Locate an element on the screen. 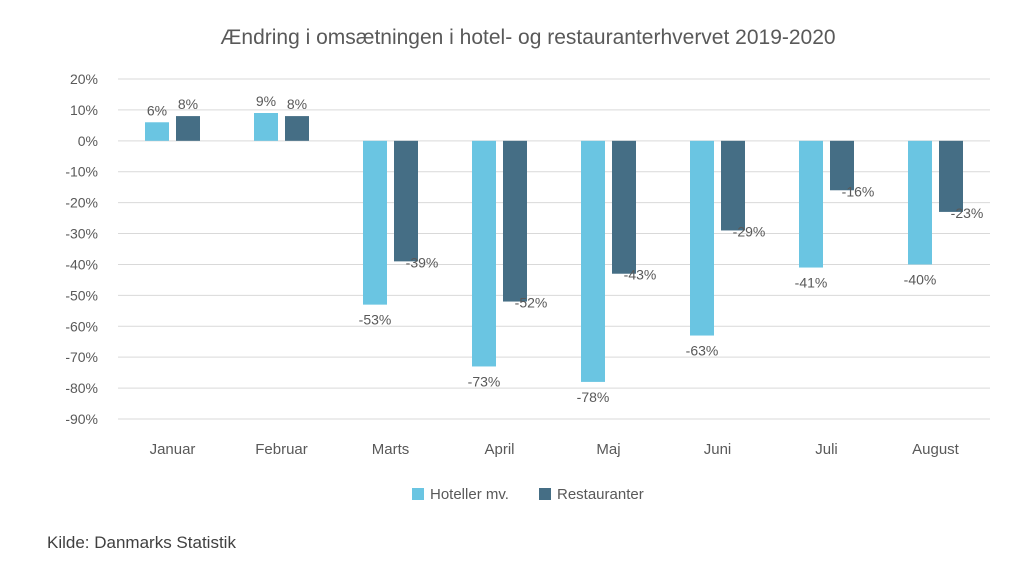  data-label: -52% is located at coordinates (531, 303).